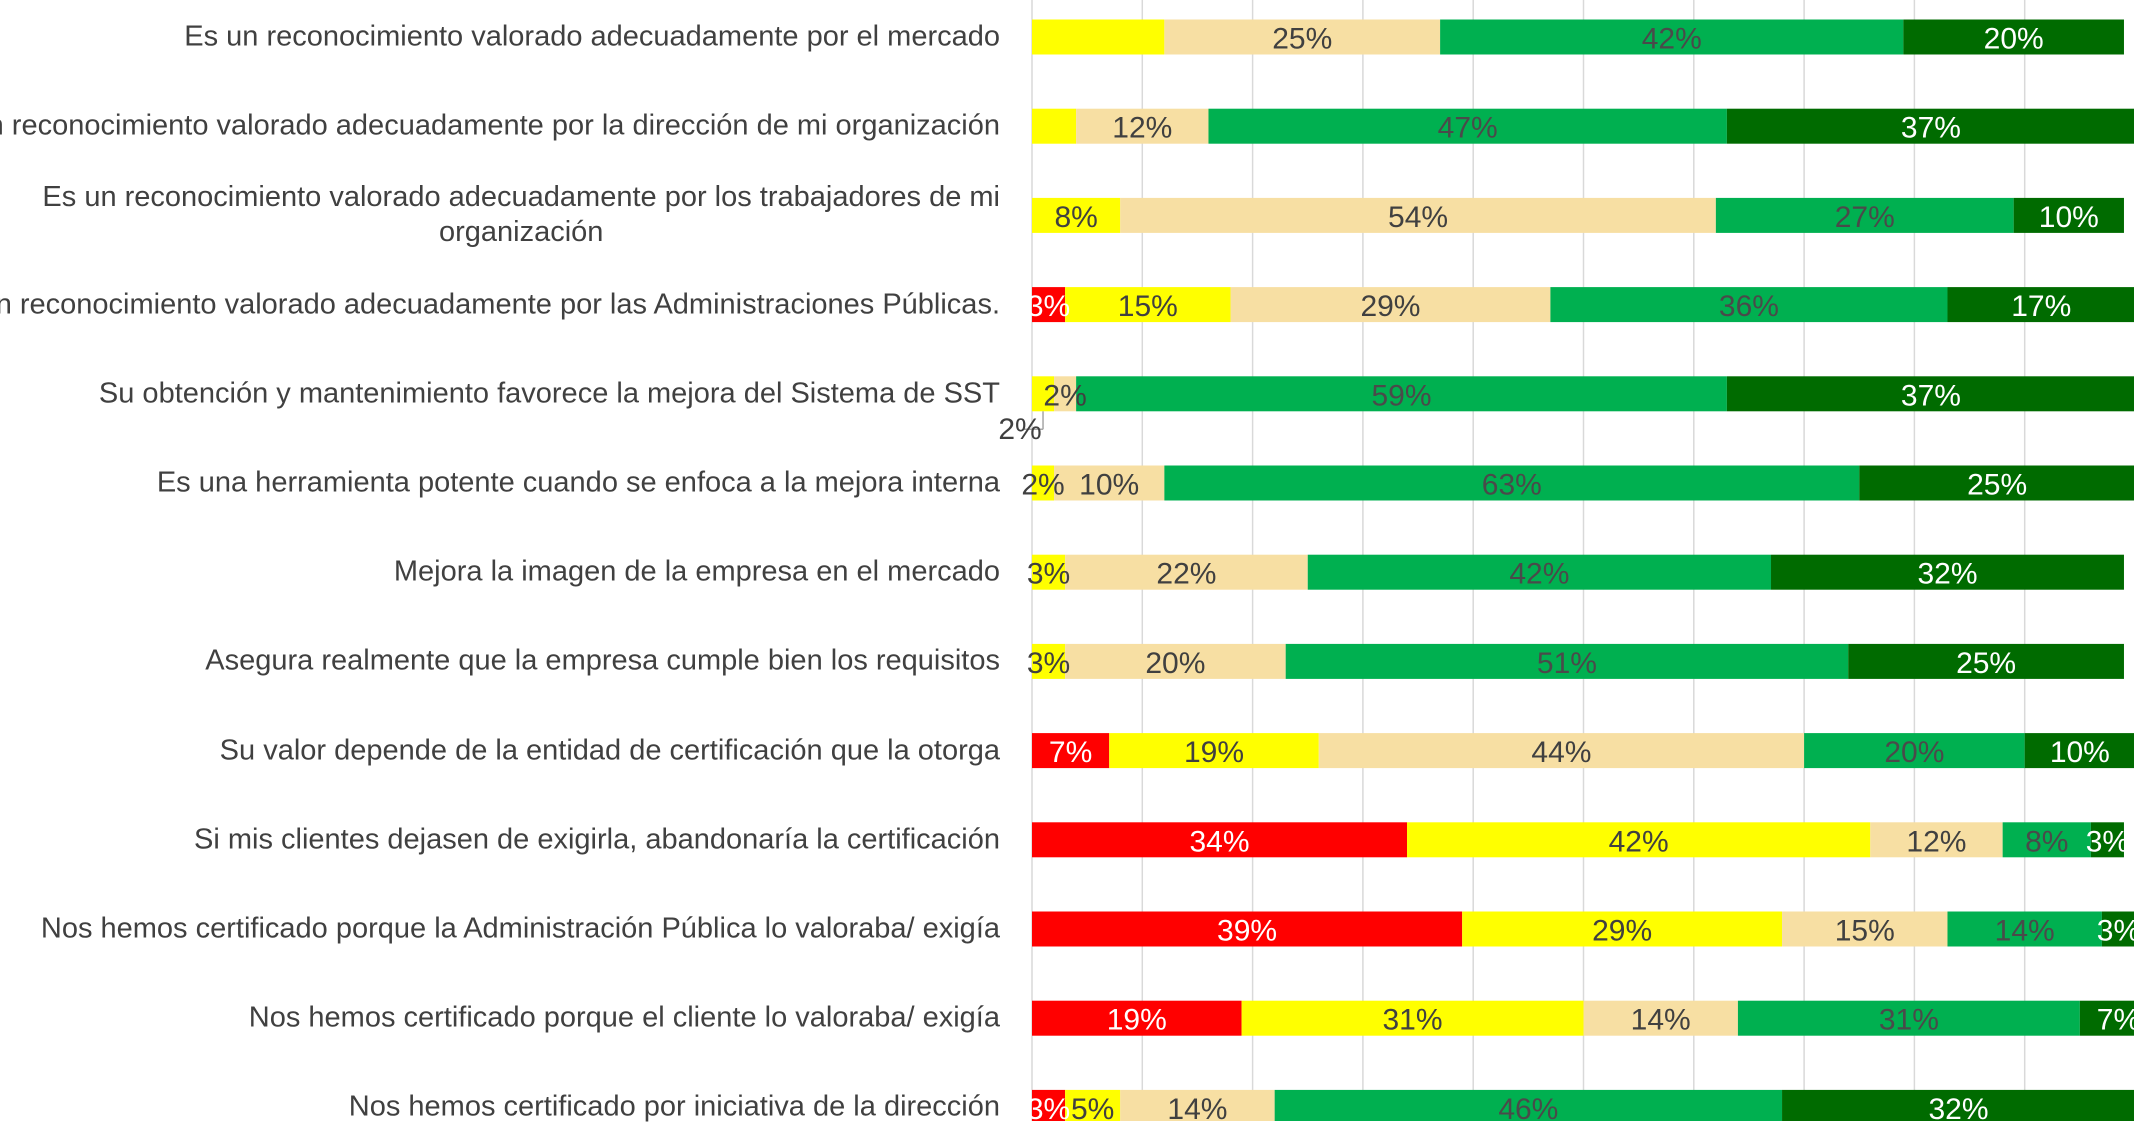  I want to click on data-label: 2%, so click(1042, 485).